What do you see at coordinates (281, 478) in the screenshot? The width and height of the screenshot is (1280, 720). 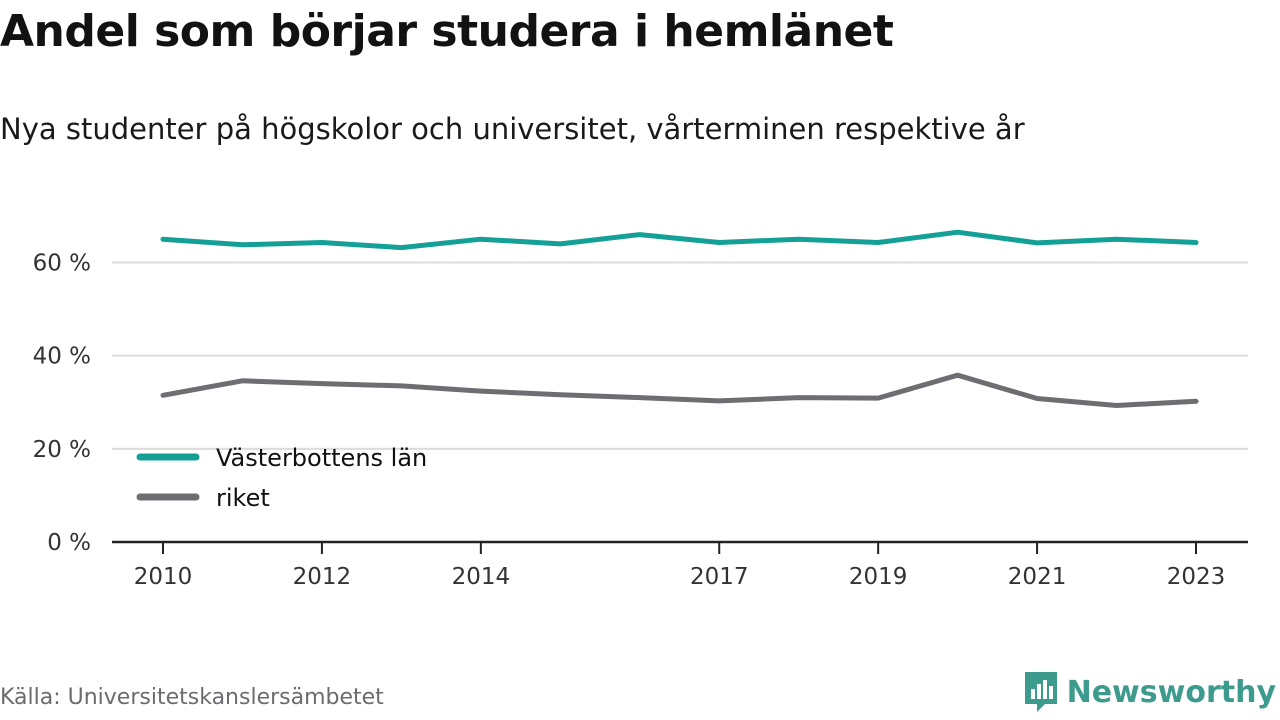 I see `legend: Västerbottens län riket` at bounding box center [281, 478].